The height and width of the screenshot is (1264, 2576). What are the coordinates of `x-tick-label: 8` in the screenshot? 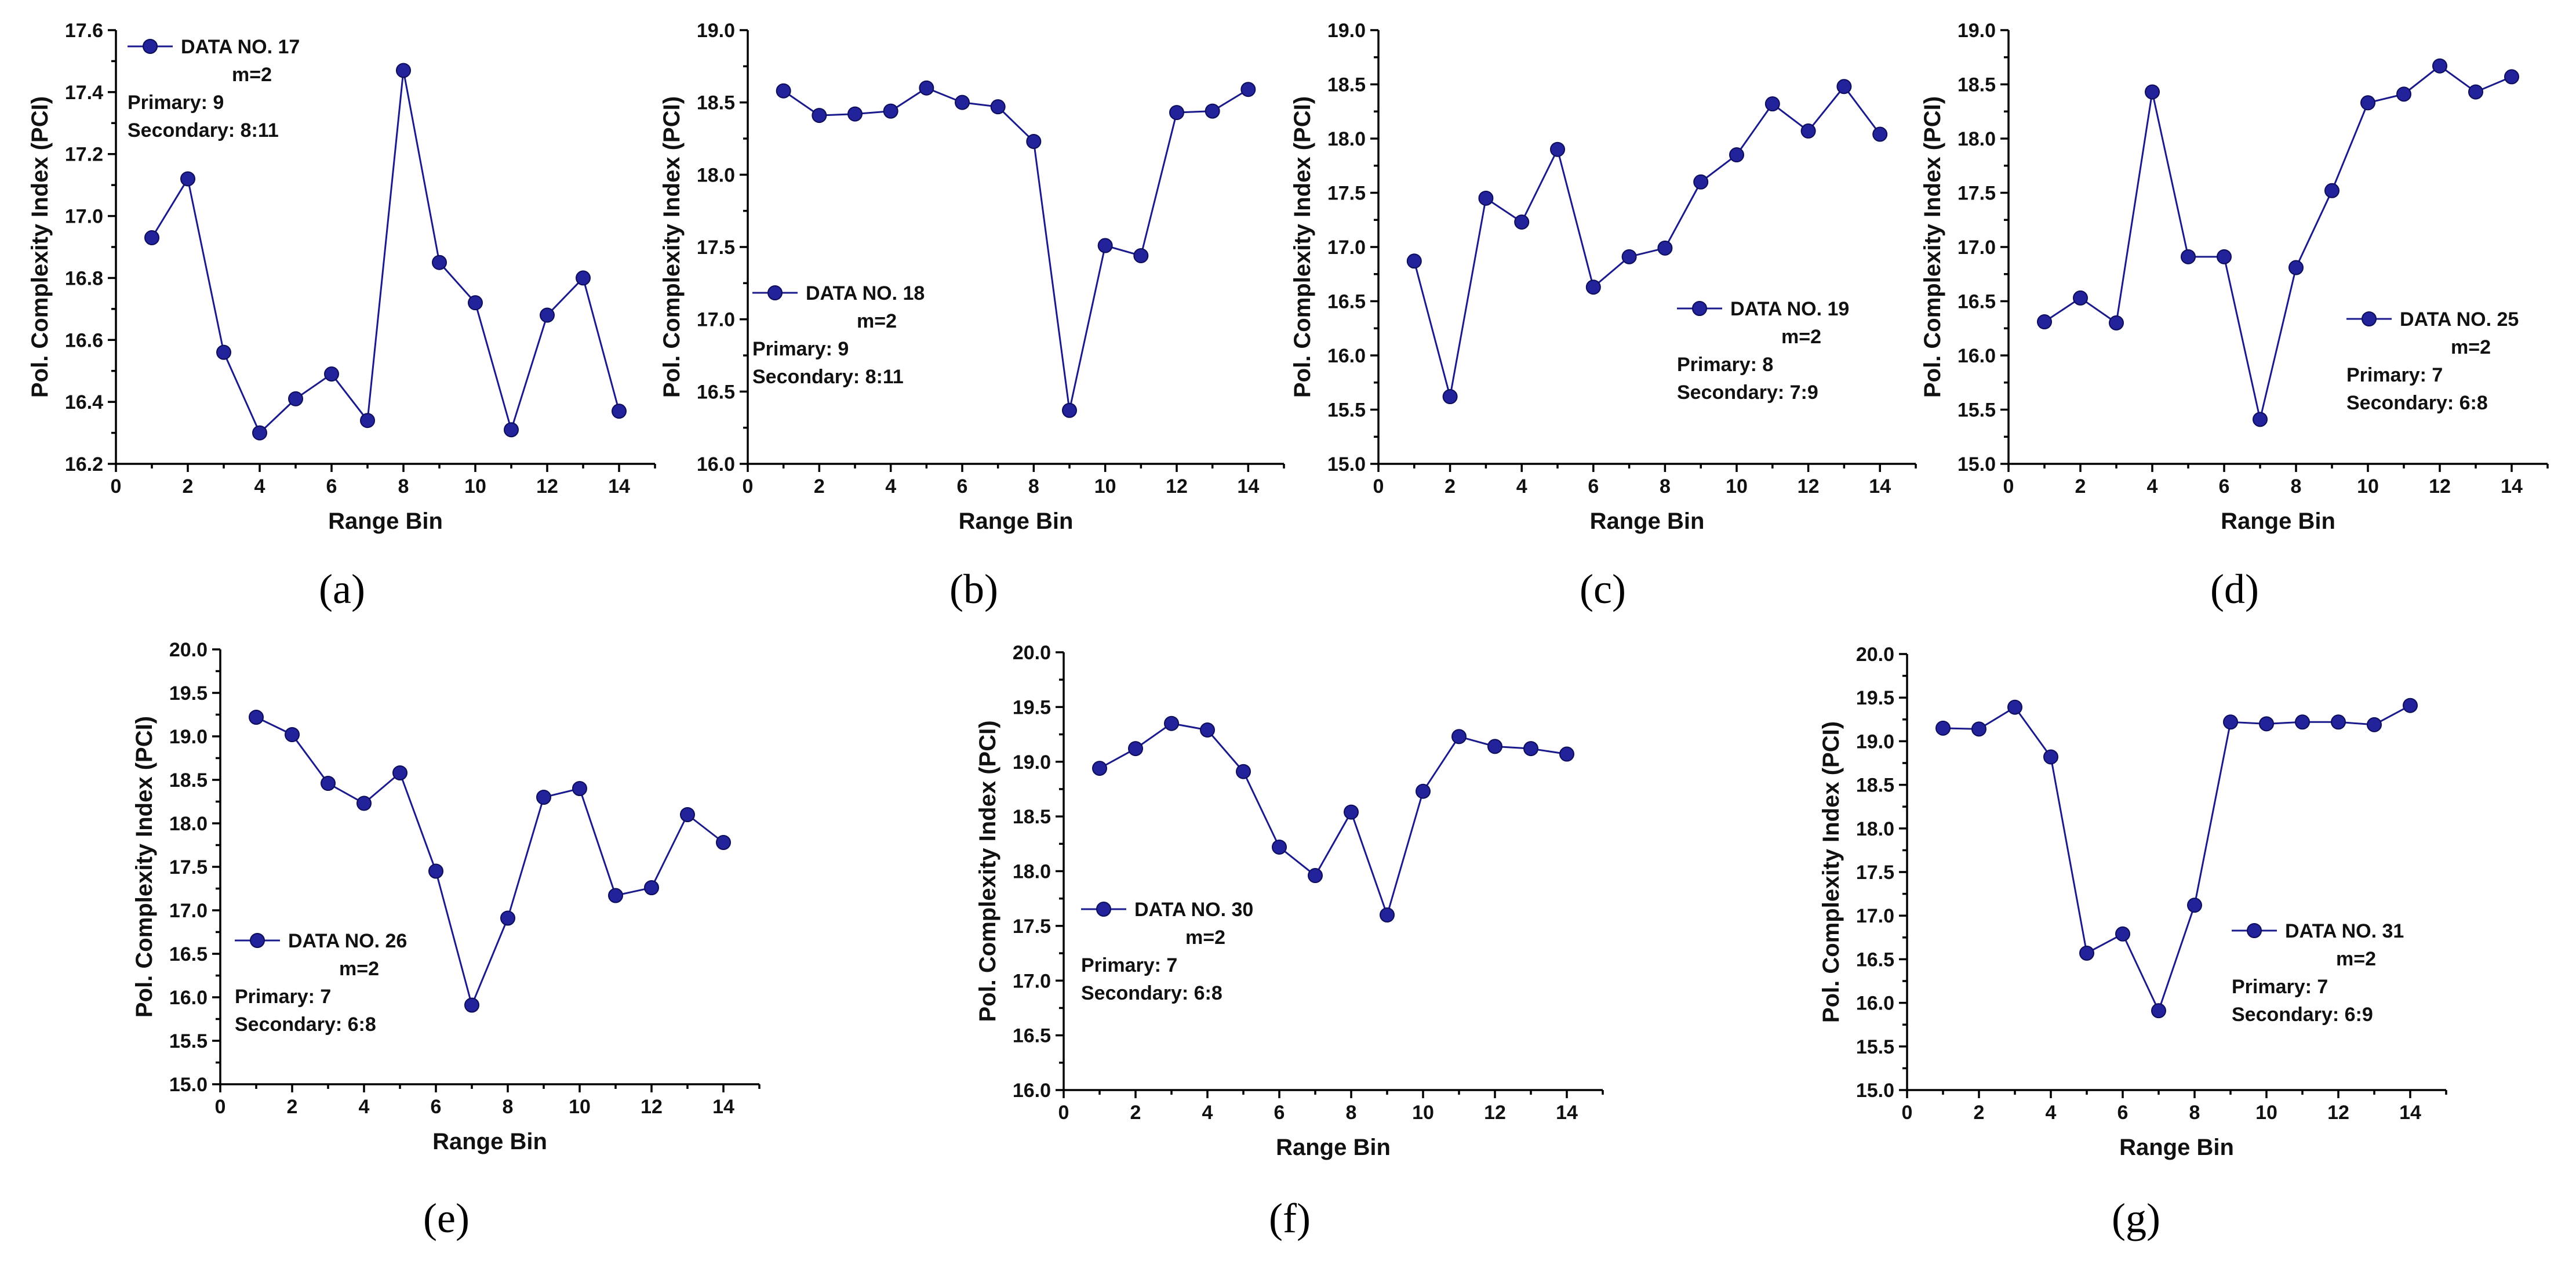 It's located at (2296, 486).